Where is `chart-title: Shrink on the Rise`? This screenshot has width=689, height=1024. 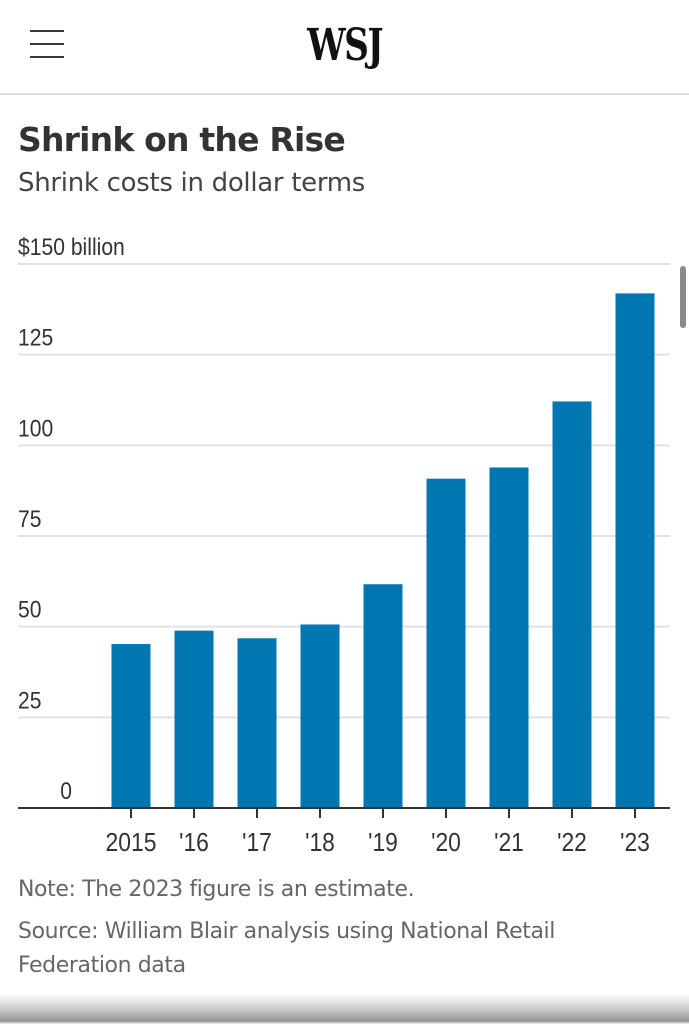 chart-title: Shrink on the Rise is located at coordinates (182, 139).